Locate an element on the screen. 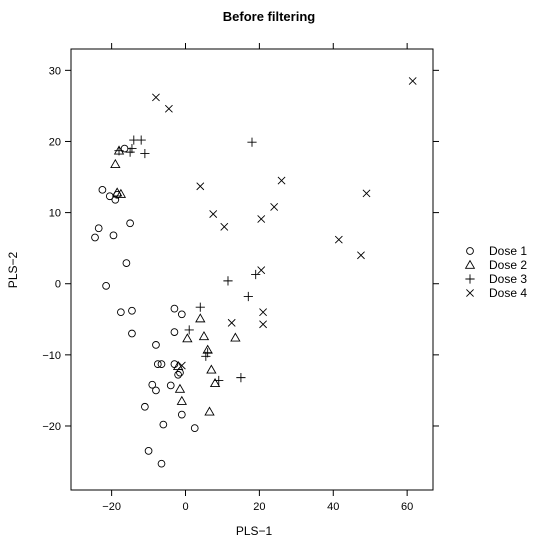 This screenshot has height=541, width=541. y-tick-label: −20 is located at coordinates (51, 427).